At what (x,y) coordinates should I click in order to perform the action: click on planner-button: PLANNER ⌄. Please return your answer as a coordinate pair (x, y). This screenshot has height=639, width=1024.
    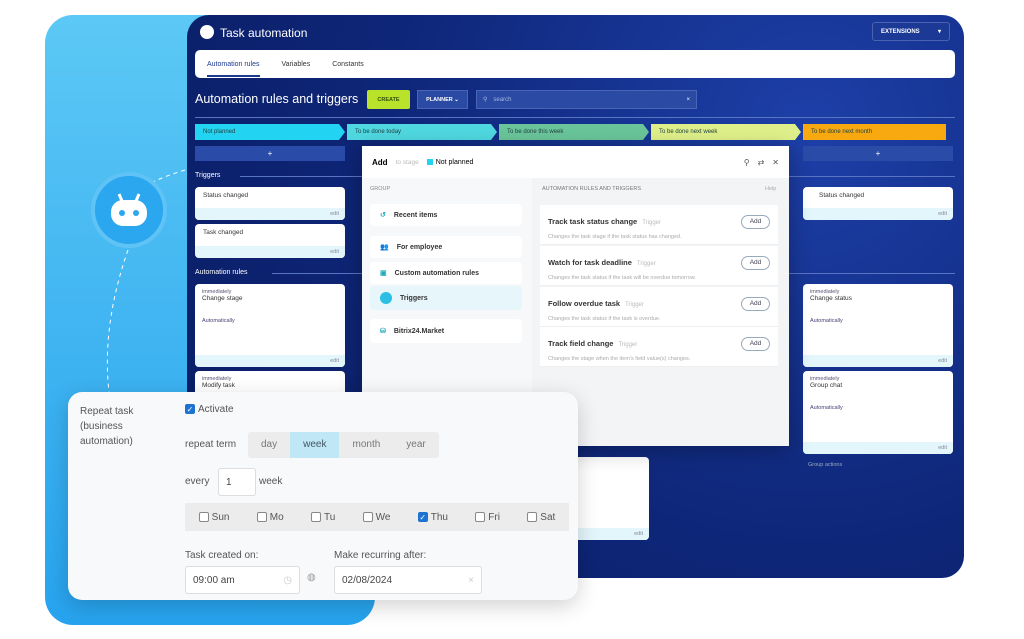
    Looking at the image, I should click on (442, 99).